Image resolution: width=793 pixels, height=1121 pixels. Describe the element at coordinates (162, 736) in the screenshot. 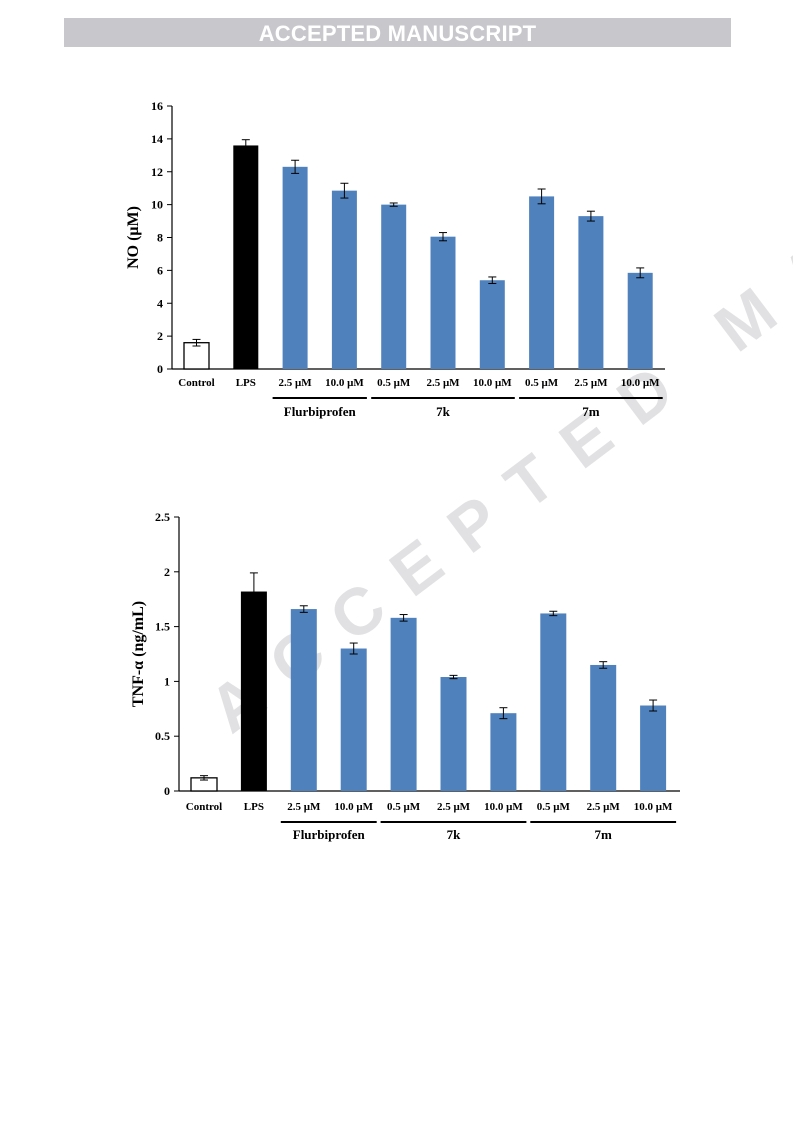

I see `y-tick-label: 0.5` at that location.